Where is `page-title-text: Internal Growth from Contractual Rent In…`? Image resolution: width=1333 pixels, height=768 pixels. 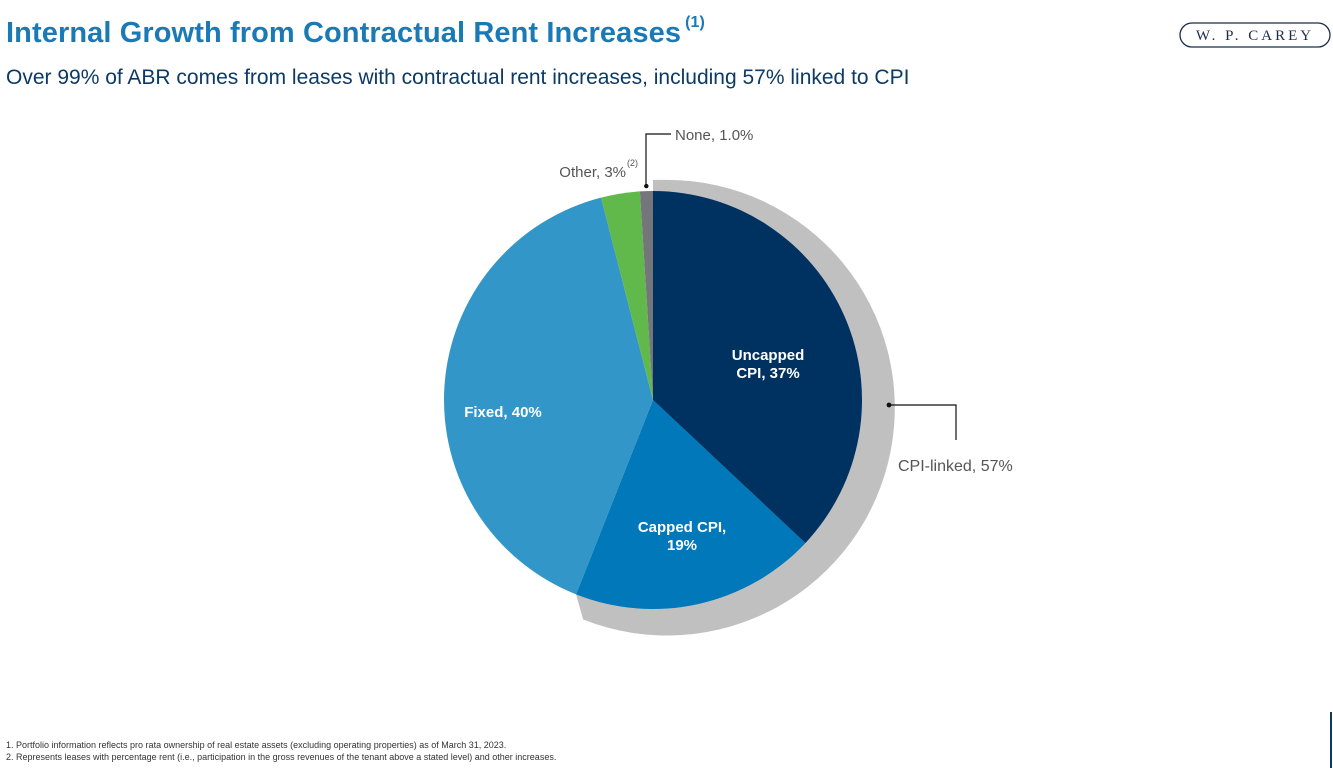 page-title-text: Internal Growth from Contractual Rent In… is located at coordinates (344, 33).